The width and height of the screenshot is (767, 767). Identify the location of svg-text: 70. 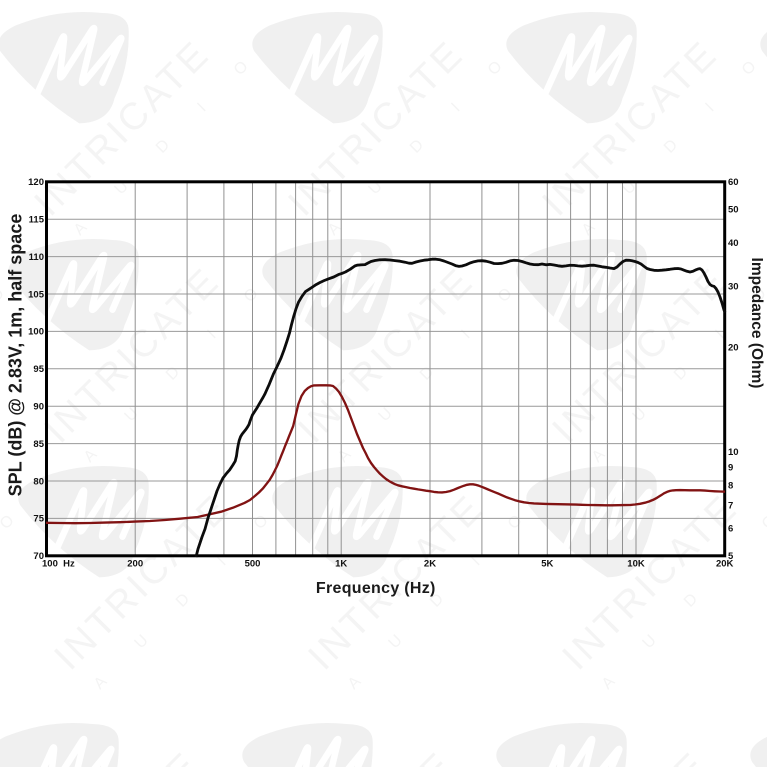
(38, 556).